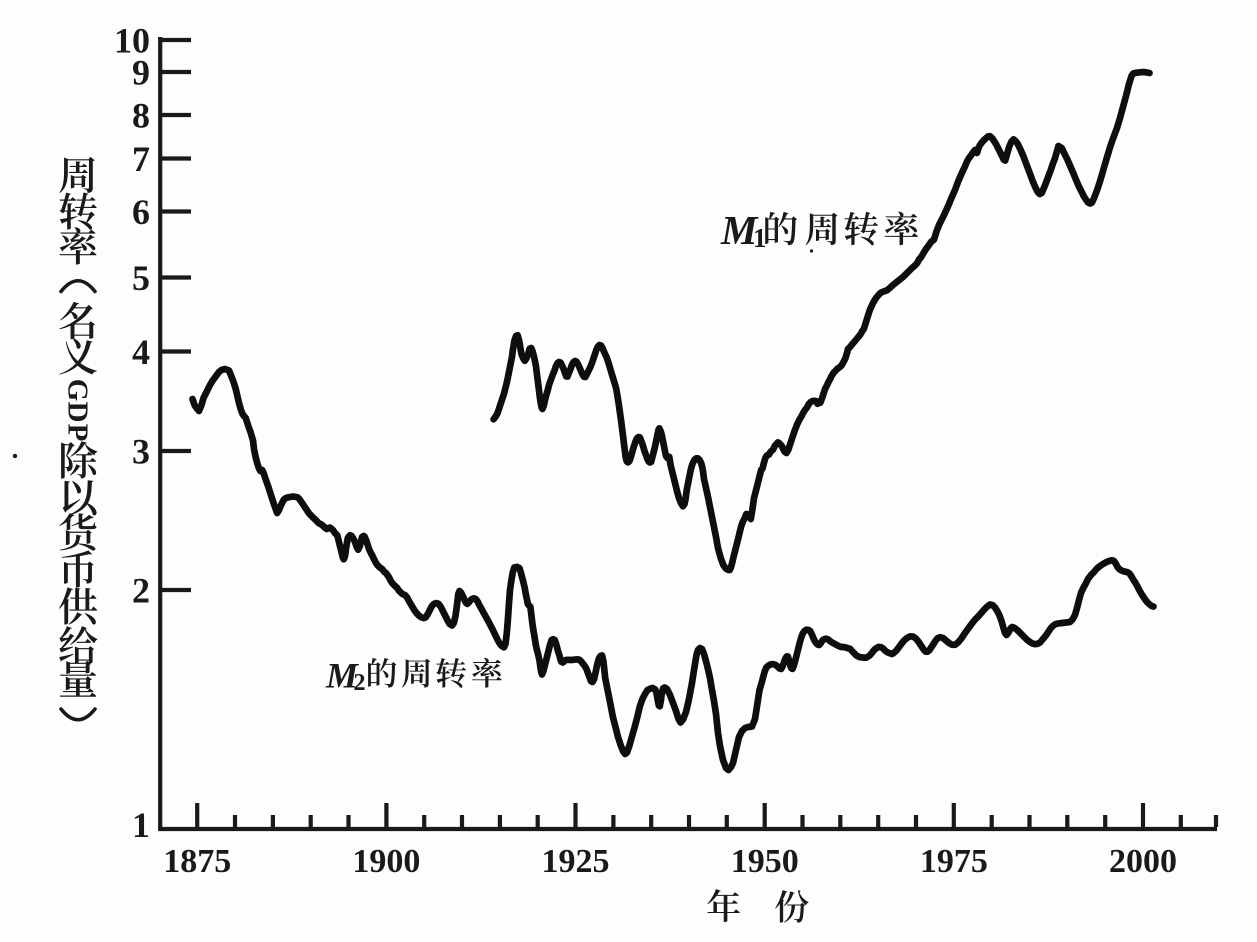 The image size is (1257, 942). What do you see at coordinates (576, 861) in the screenshot?
I see `svg-text: 1925` at bounding box center [576, 861].